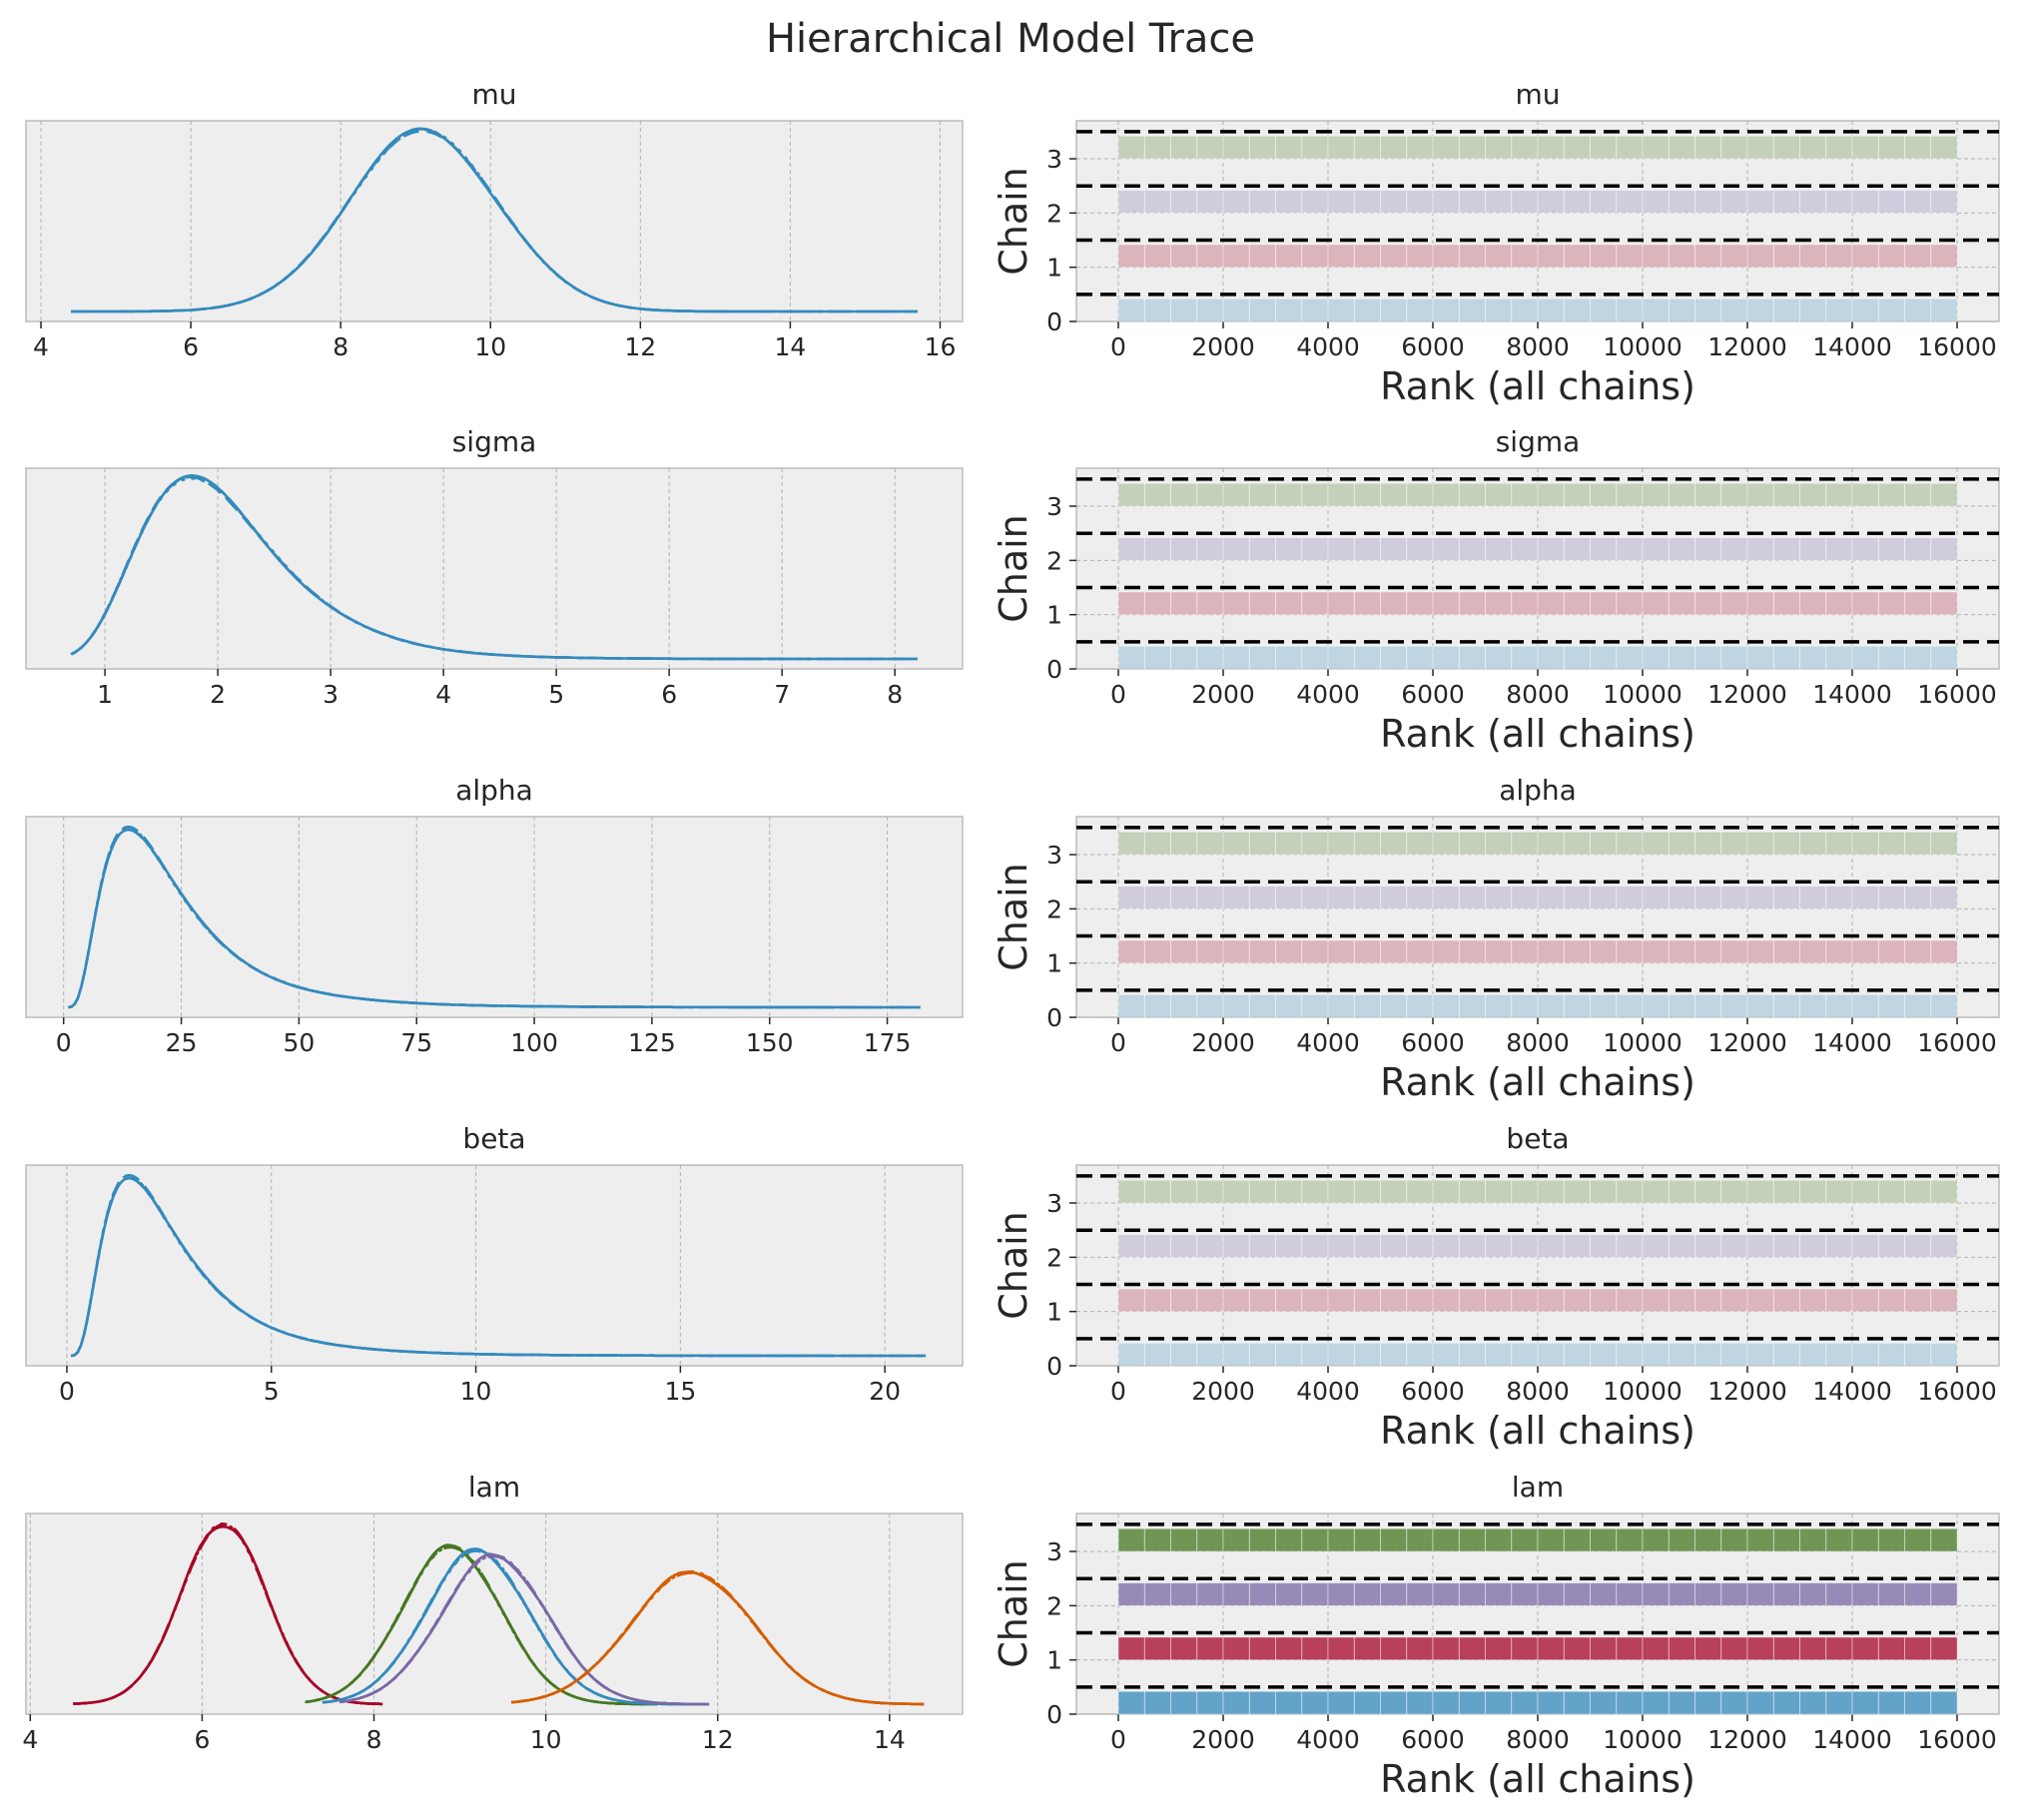 This screenshot has width=2020, height=1820. What do you see at coordinates (1957, 1391) in the screenshot?
I see `tick-label: 16000` at bounding box center [1957, 1391].